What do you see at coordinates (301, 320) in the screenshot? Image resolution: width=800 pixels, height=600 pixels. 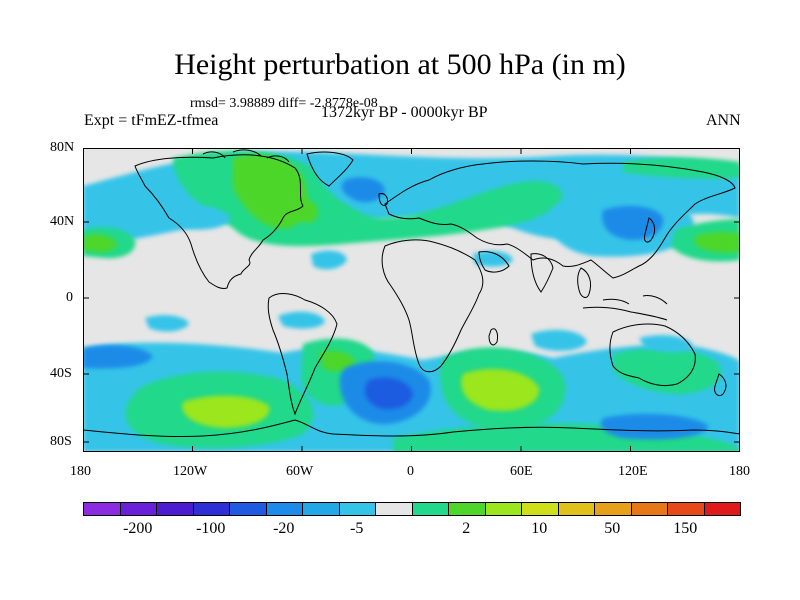 I see `tropics-cyan-samerica` at bounding box center [301, 320].